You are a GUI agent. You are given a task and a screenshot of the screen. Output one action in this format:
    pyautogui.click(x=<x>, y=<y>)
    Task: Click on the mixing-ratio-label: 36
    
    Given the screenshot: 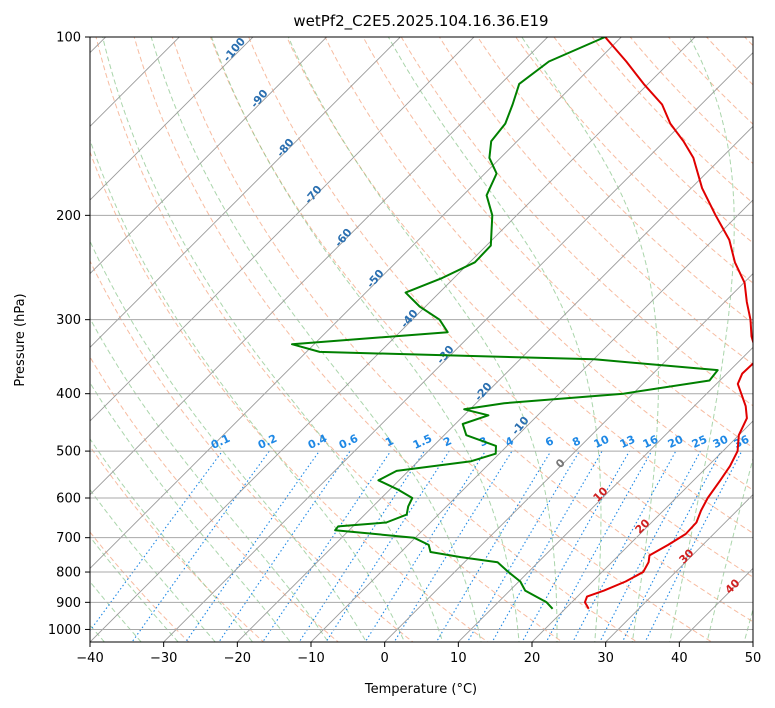 What is the action you would take?
    pyautogui.click(x=742, y=442)
    